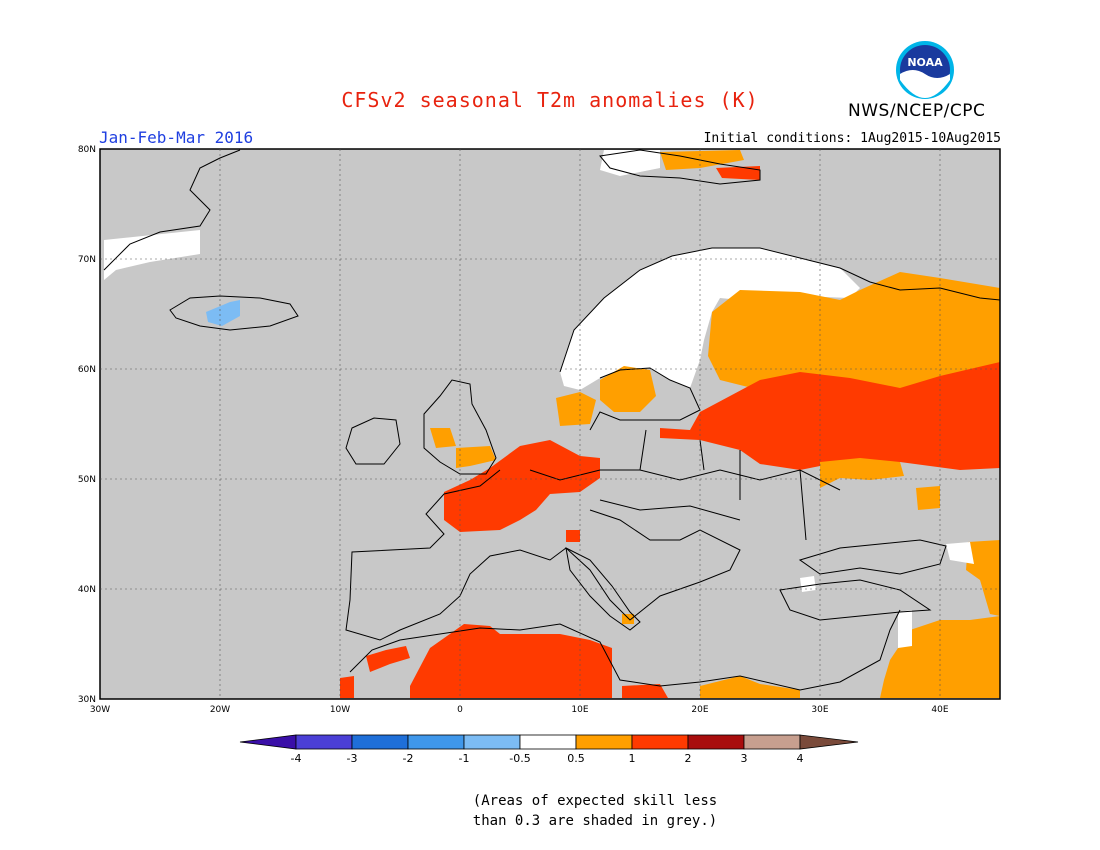  What do you see at coordinates (800, 758) in the screenshot?
I see `legend-label: 4` at bounding box center [800, 758].